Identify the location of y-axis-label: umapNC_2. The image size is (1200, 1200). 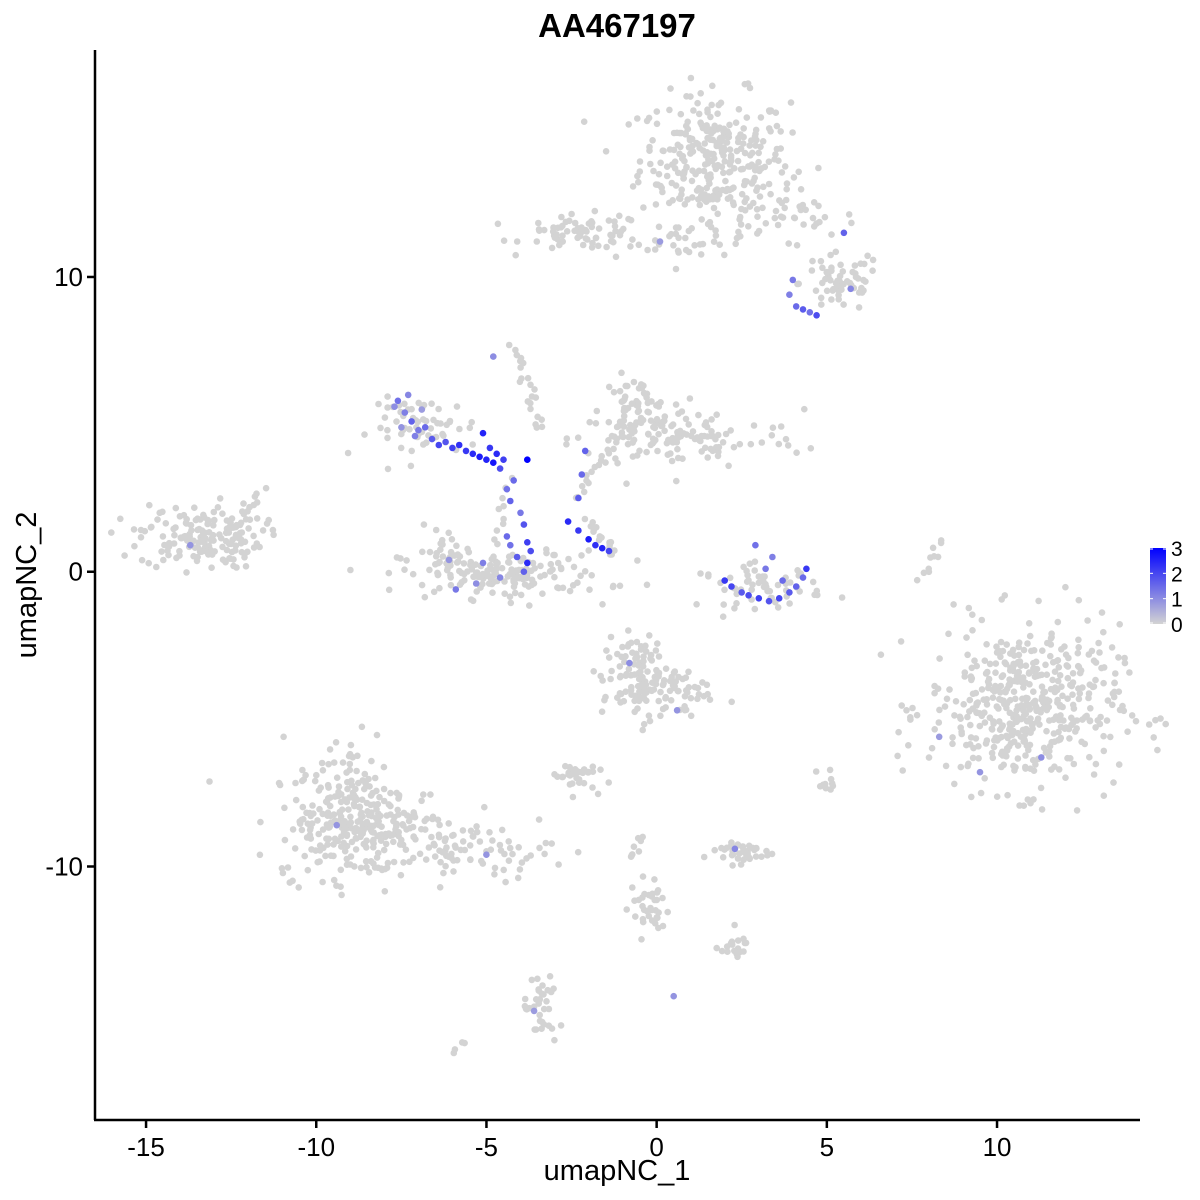
(27, 585).